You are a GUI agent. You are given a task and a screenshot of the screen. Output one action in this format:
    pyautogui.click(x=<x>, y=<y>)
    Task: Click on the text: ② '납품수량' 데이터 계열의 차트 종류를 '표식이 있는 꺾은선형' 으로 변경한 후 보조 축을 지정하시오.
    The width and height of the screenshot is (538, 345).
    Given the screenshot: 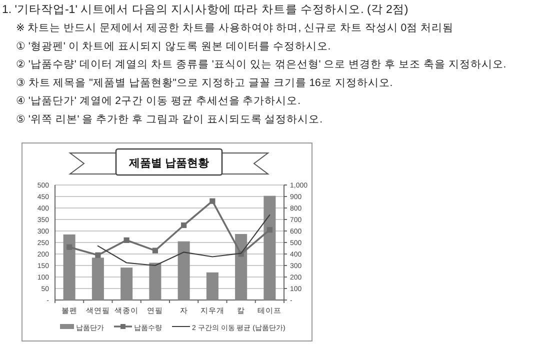 What is the action you would take?
    pyautogui.click(x=261, y=64)
    